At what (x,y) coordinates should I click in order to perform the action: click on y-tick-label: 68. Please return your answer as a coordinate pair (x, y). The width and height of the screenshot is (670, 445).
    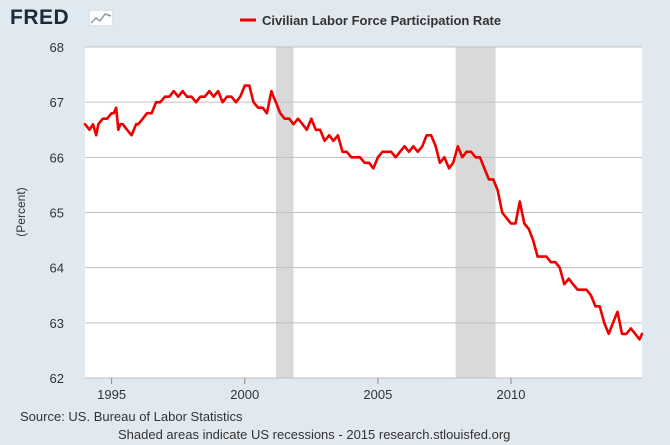
    Looking at the image, I should click on (57, 47).